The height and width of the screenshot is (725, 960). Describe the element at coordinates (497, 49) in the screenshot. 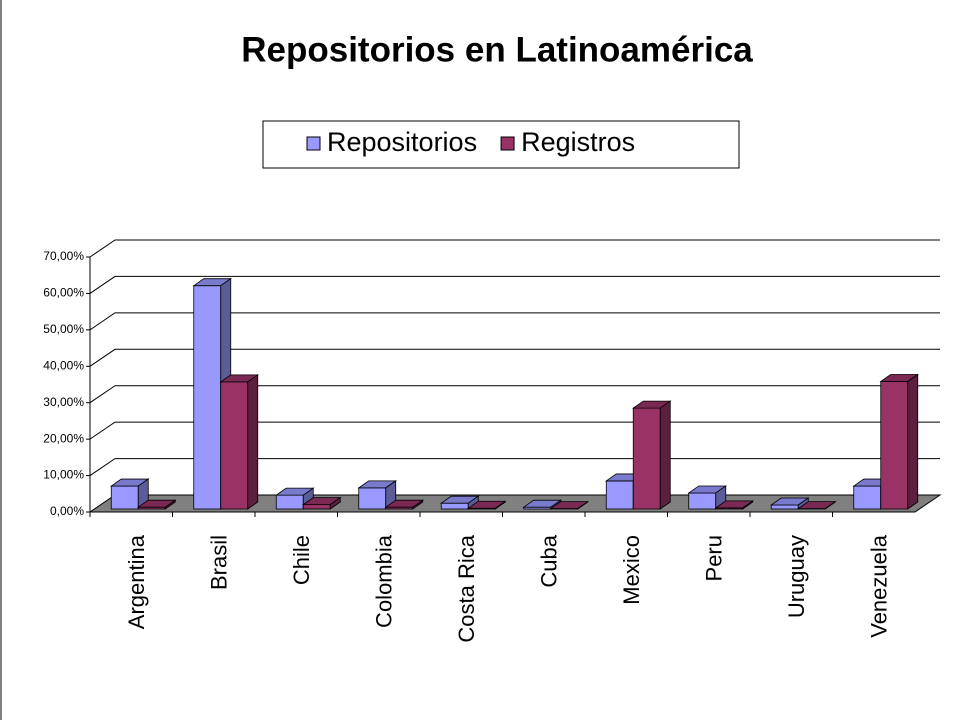

I see `chart-title: Repositorios en Latinoamérica` at that location.